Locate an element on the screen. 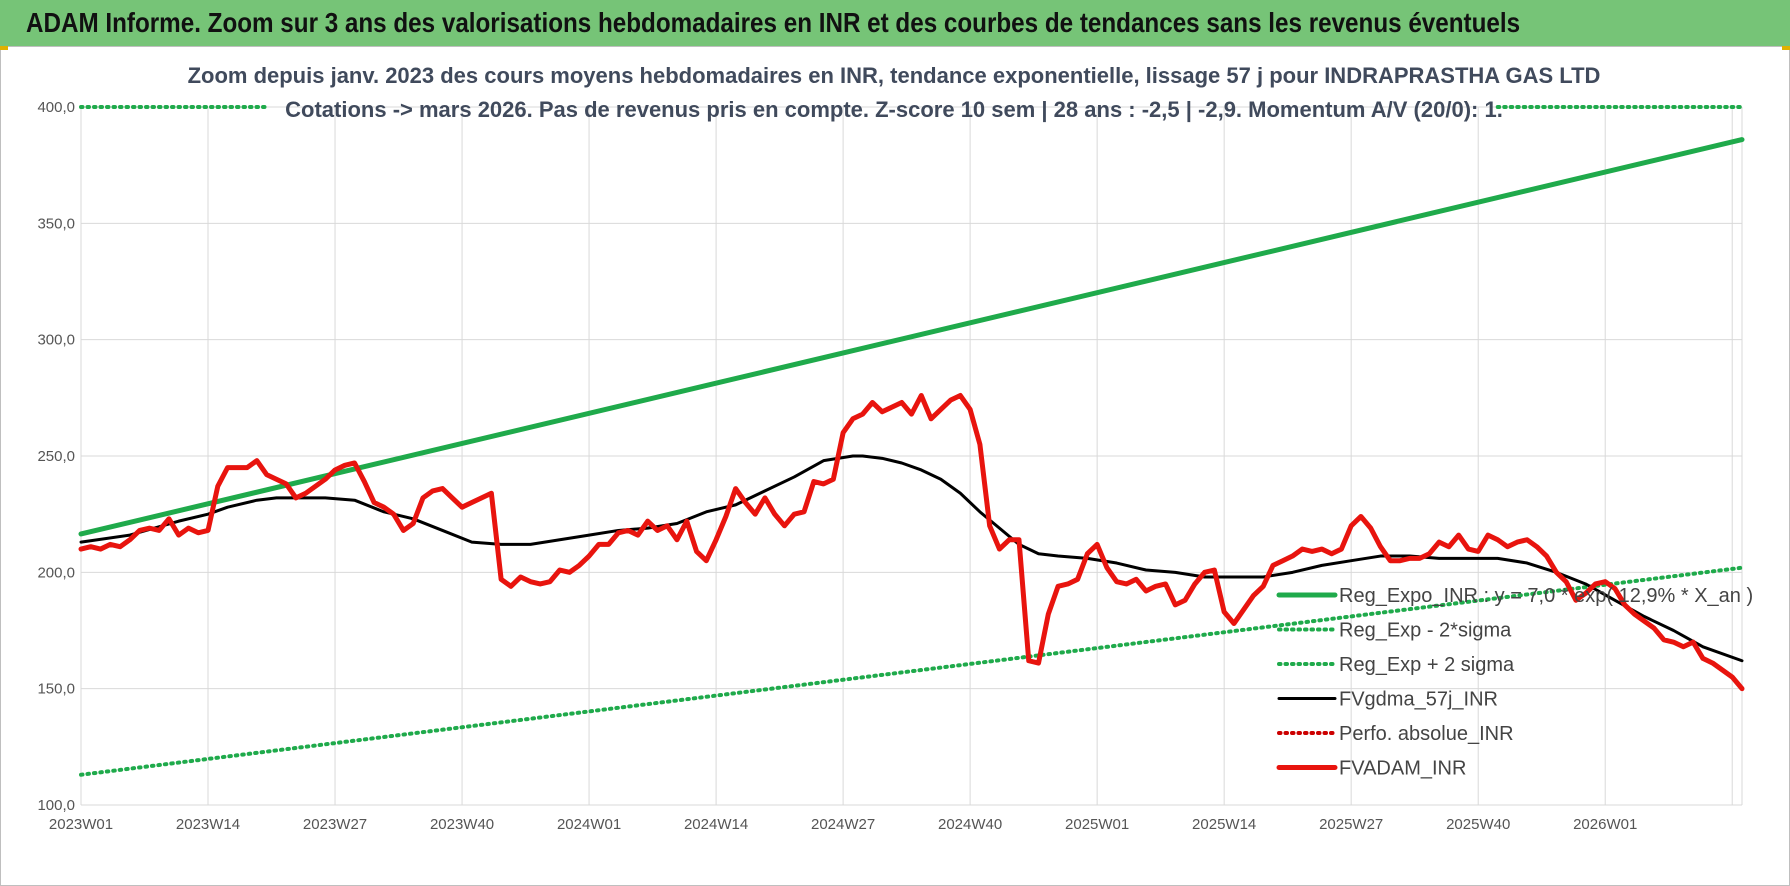 Image resolution: width=1790 pixels, height=886 pixels. x-tick-label: 2023W14 is located at coordinates (208, 824).